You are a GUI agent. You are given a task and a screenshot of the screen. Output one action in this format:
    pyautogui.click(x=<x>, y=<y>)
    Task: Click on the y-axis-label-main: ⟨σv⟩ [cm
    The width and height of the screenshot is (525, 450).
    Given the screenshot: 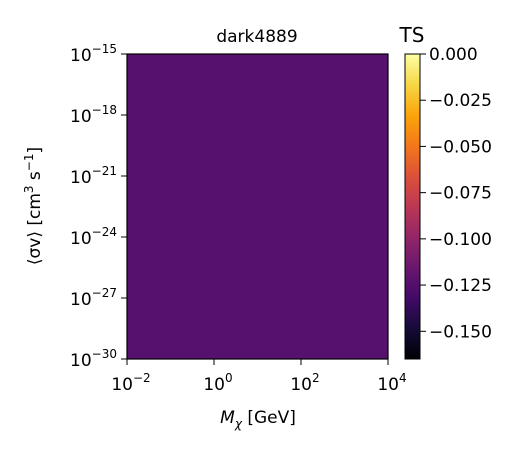 What is the action you would take?
    pyautogui.click(x=35, y=229)
    